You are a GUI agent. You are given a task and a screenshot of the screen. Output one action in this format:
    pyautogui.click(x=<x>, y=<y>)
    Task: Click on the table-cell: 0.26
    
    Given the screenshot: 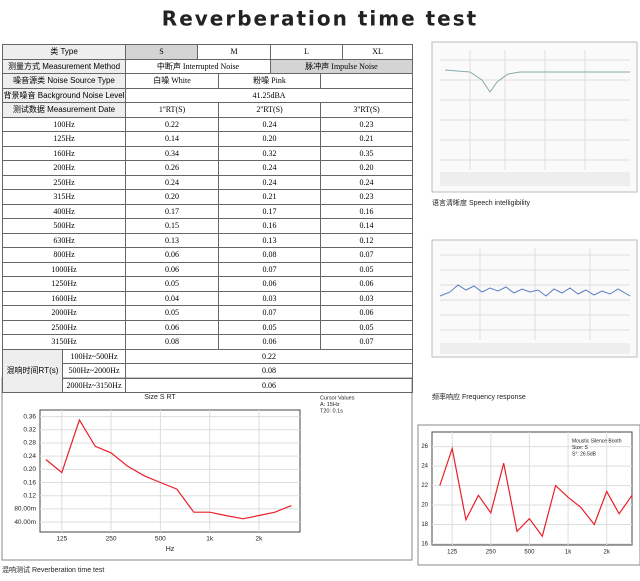 What is the action you would take?
    pyautogui.click(x=172, y=168)
    